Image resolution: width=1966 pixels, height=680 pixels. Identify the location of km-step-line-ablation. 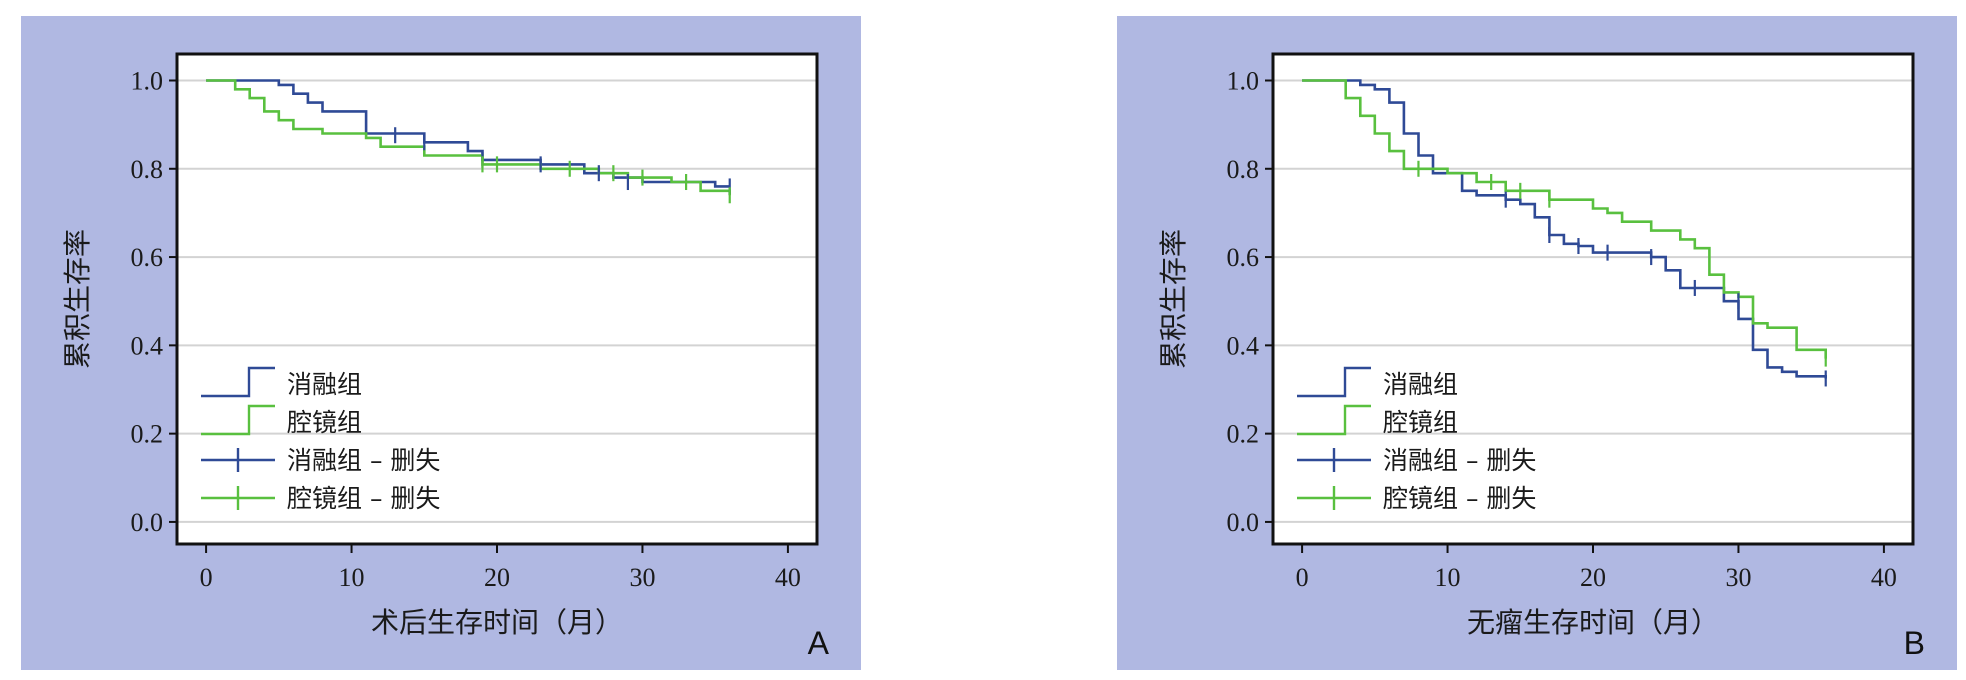
(1564, 229).